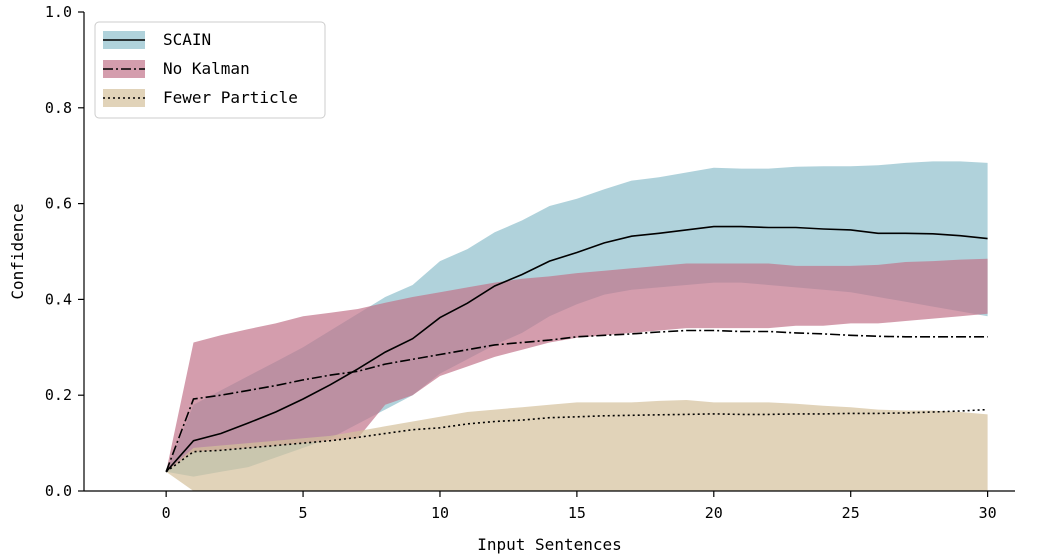 The width and height of the screenshot is (1045, 559). I want to click on legend-label-fewer-particle: Fewer Particle, so click(230, 97).